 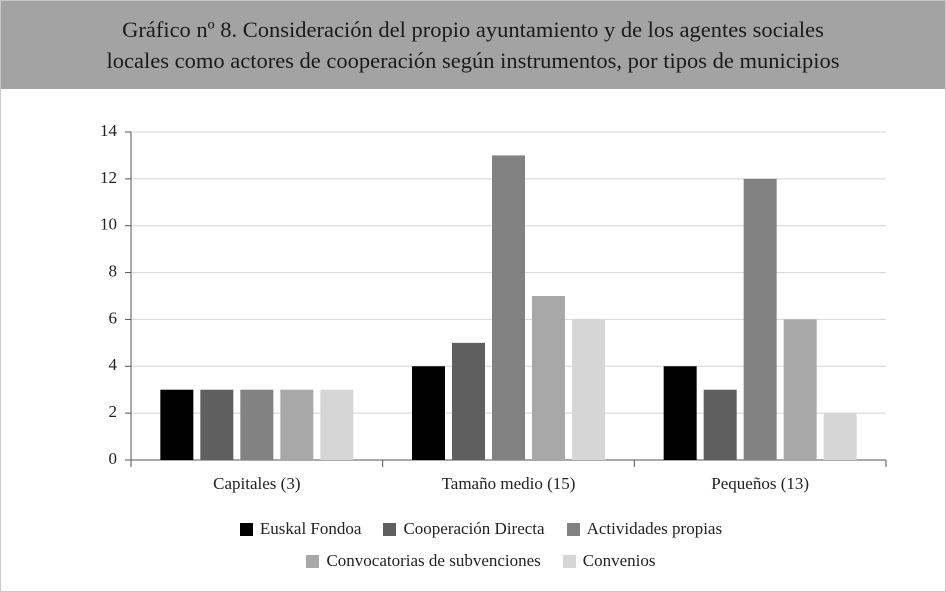 I want to click on legend-item: Euskal Fondoa, so click(x=300, y=529).